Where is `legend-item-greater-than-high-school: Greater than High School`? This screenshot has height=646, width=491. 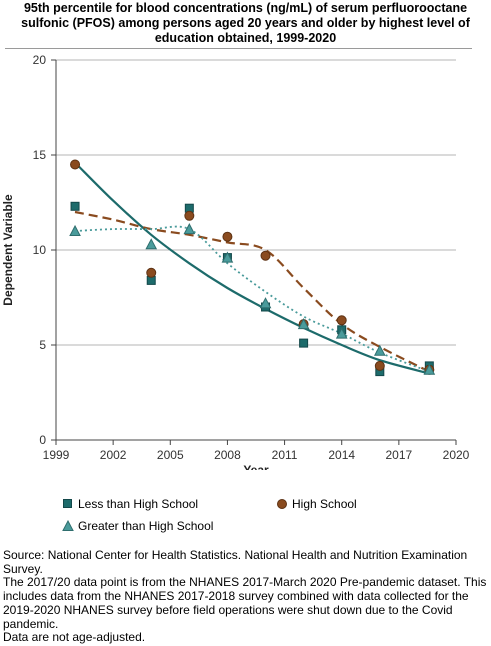 legend-item-greater-than-high-school: Greater than High School is located at coordinates (137, 526).